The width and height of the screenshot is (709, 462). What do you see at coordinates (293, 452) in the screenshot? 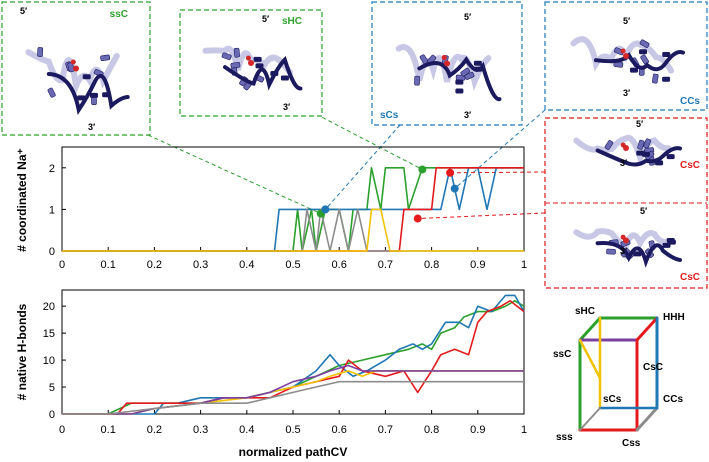
I see `x-axis-label: normalized pathCV` at bounding box center [293, 452].